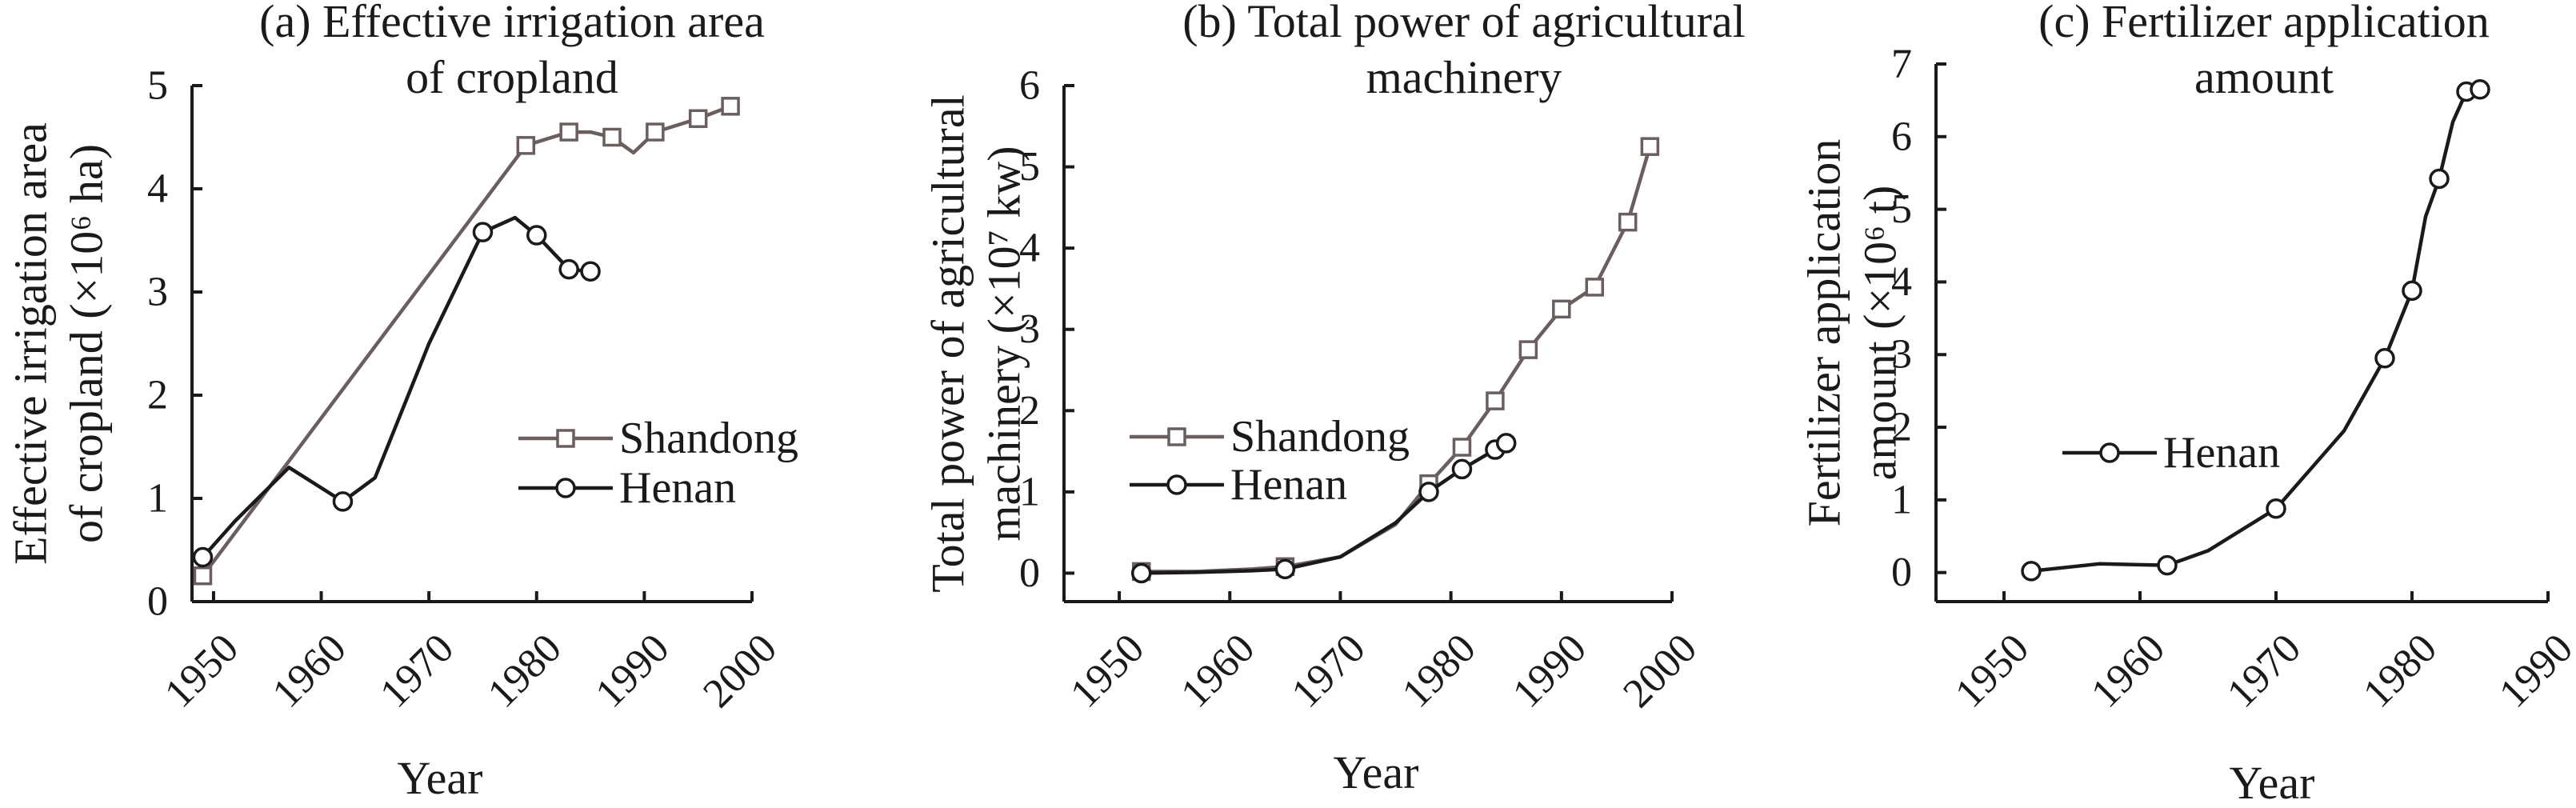  What do you see at coordinates (740, 671) in the screenshot?
I see `x-tick-label: 2000` at bounding box center [740, 671].